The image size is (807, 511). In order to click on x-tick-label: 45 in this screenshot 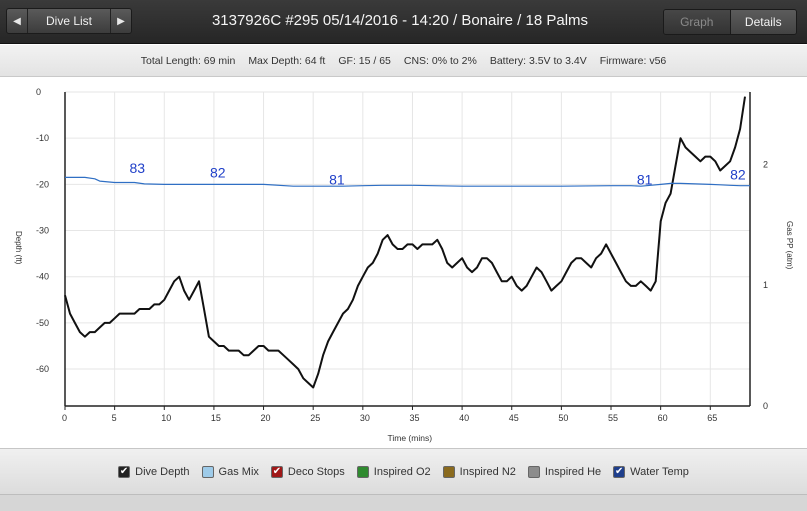, I will do `click(514, 418)`.